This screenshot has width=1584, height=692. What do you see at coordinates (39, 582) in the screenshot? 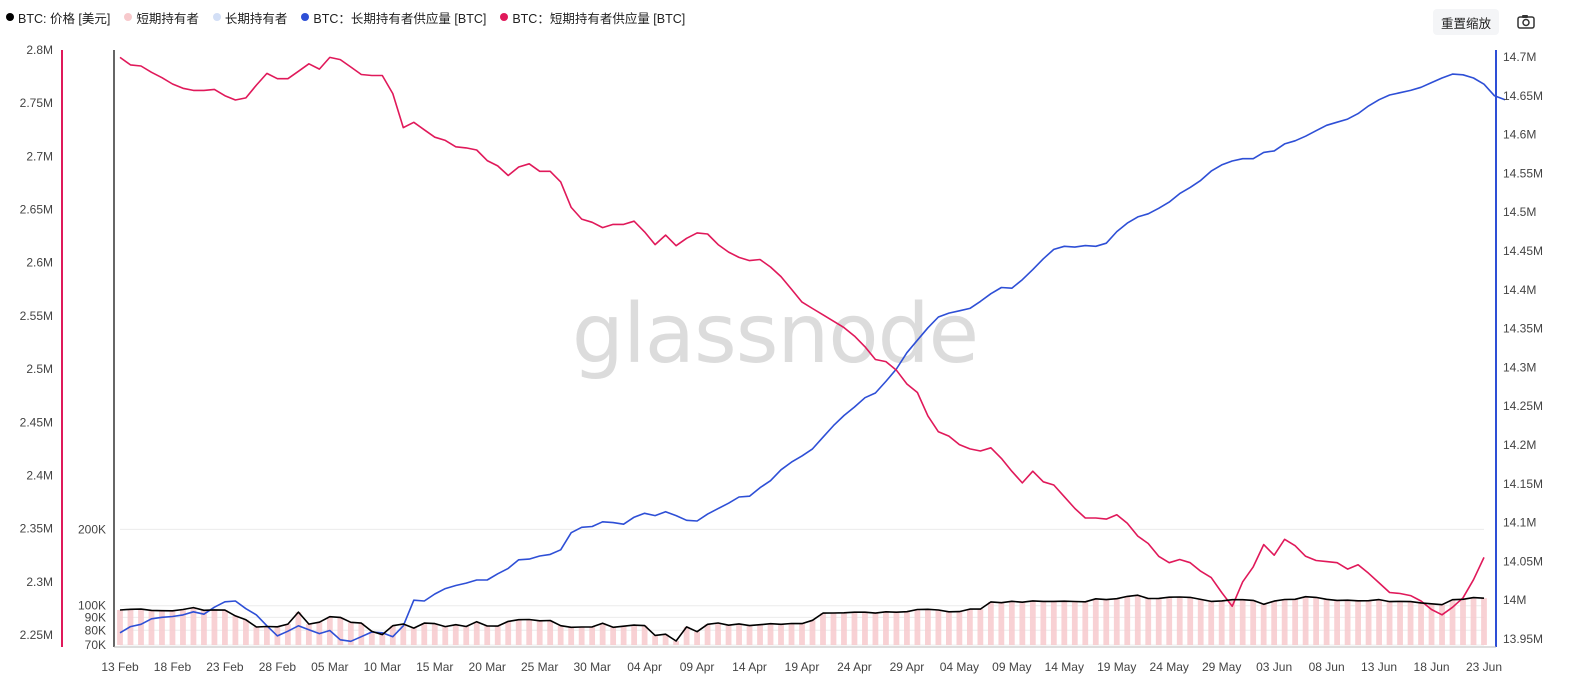
I see `left-tick-label: 2.3M` at bounding box center [39, 582].